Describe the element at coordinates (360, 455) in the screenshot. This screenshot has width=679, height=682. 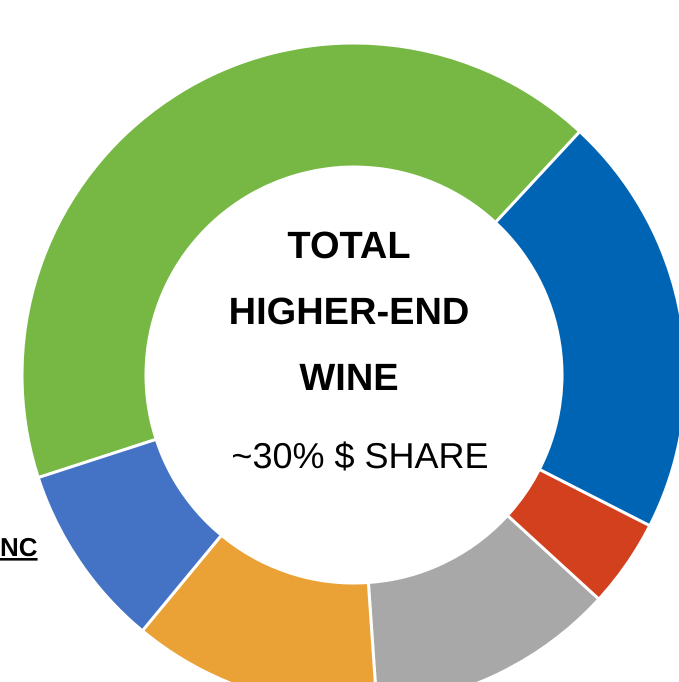
I see `text: ~30% $ SHARE` at that location.